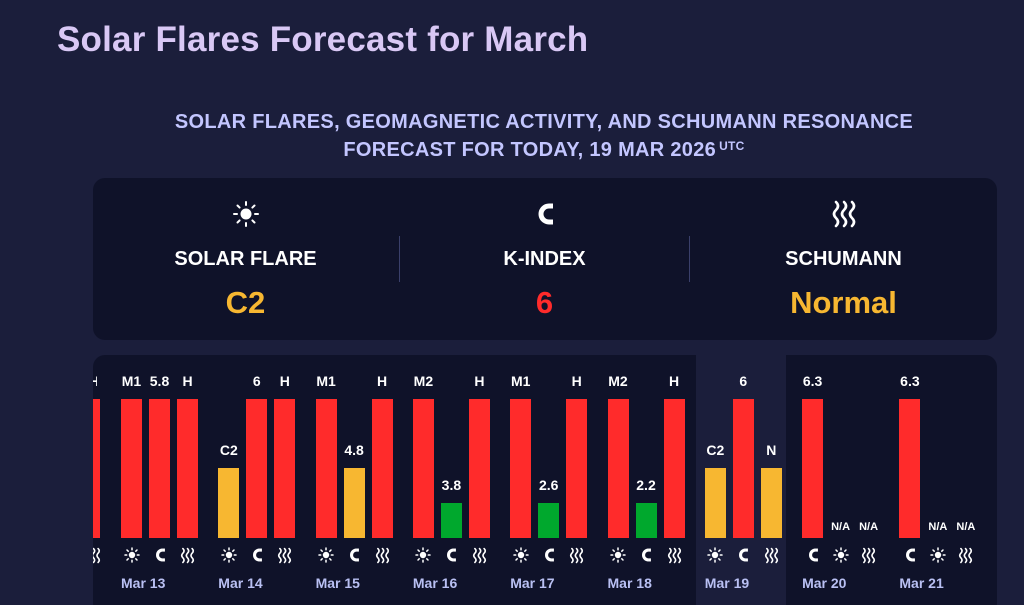 This screenshot has height=605, width=1024. What do you see at coordinates (354, 450) in the screenshot?
I see `forecast-bar-label: 4.8` at bounding box center [354, 450].